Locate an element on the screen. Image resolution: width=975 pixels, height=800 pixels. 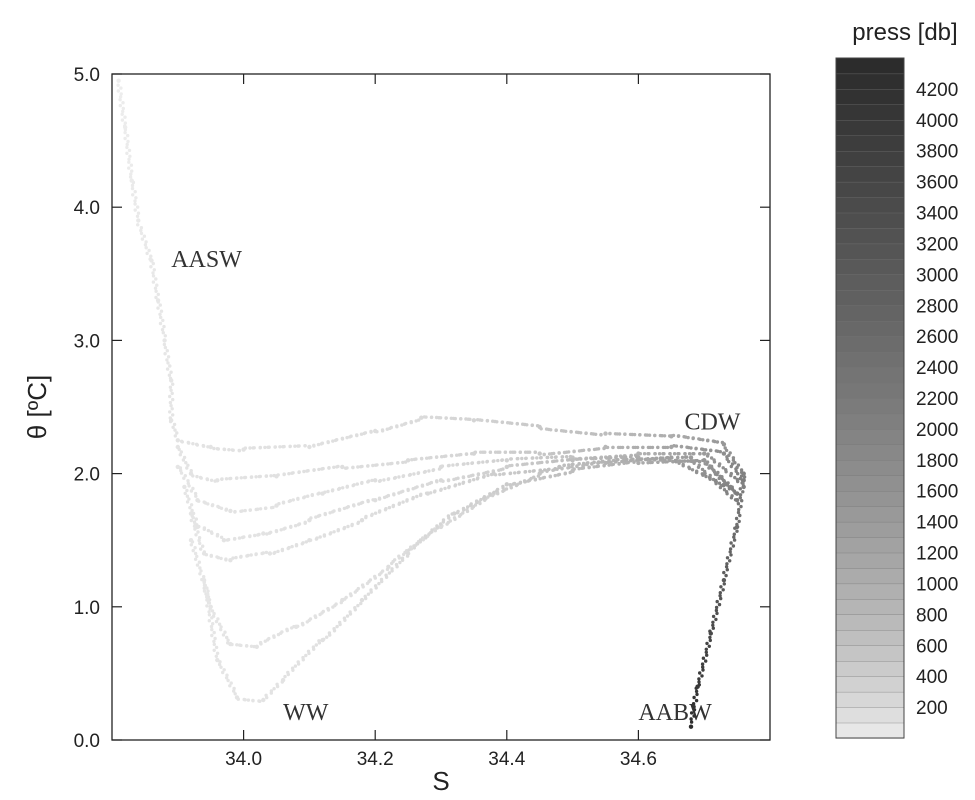
y-tick-label: 4.0 is located at coordinates (87, 208).